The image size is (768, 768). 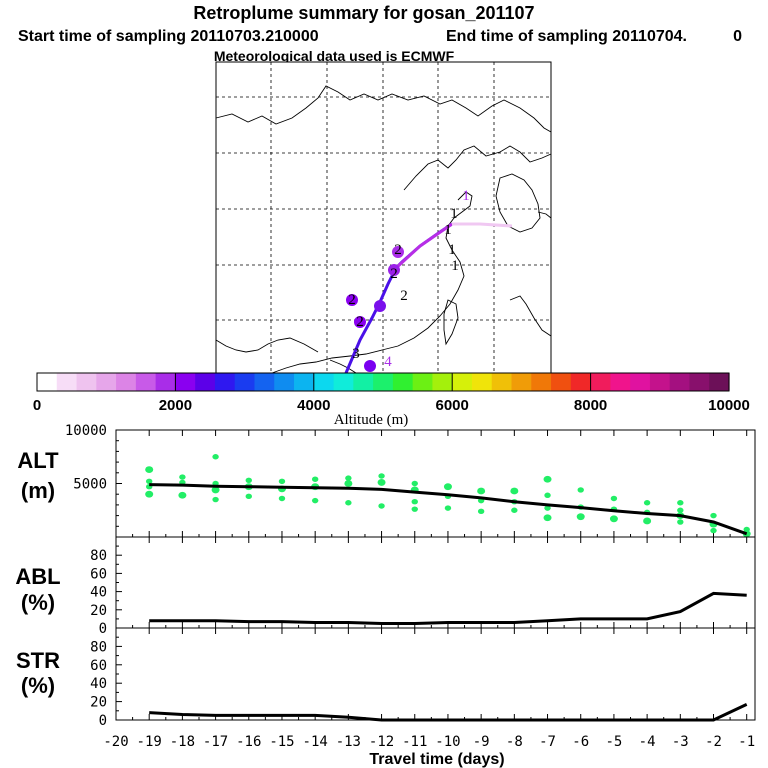 I want to click on panel-frame, so click(x=435, y=674).